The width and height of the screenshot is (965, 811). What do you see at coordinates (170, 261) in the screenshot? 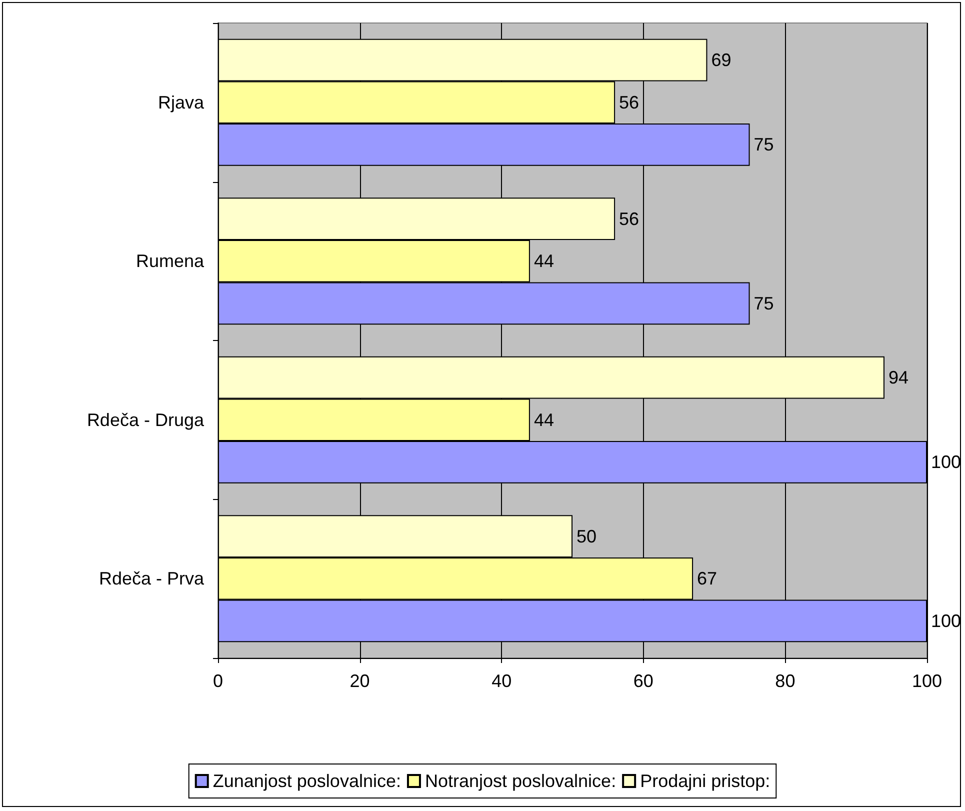
I see `y-tick-label: Rumena` at bounding box center [170, 261].